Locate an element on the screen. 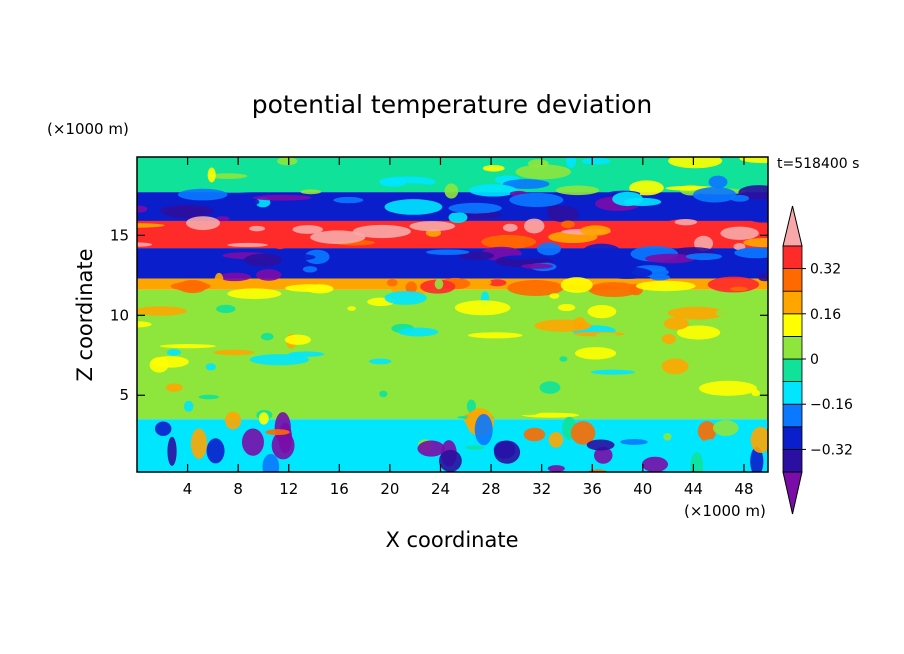  x-tick-label: 48 is located at coordinates (743, 489).